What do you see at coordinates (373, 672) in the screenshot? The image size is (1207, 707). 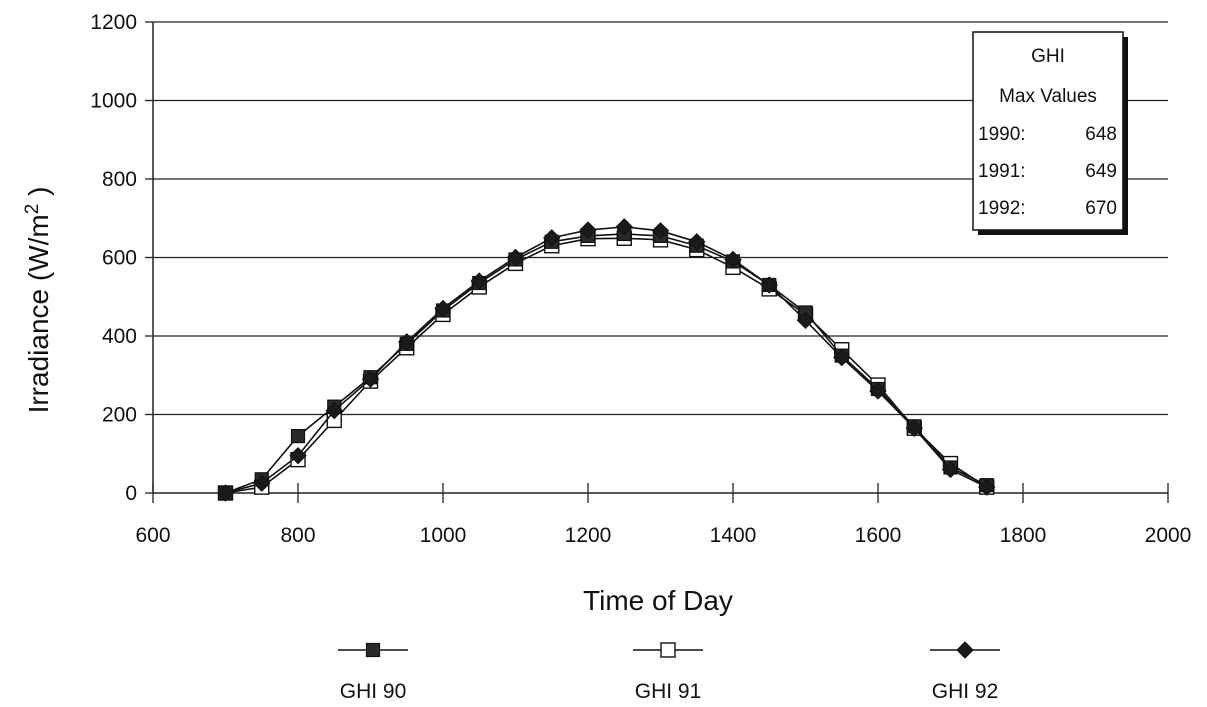 I see `legend-item: GHI 90` at bounding box center [373, 672].